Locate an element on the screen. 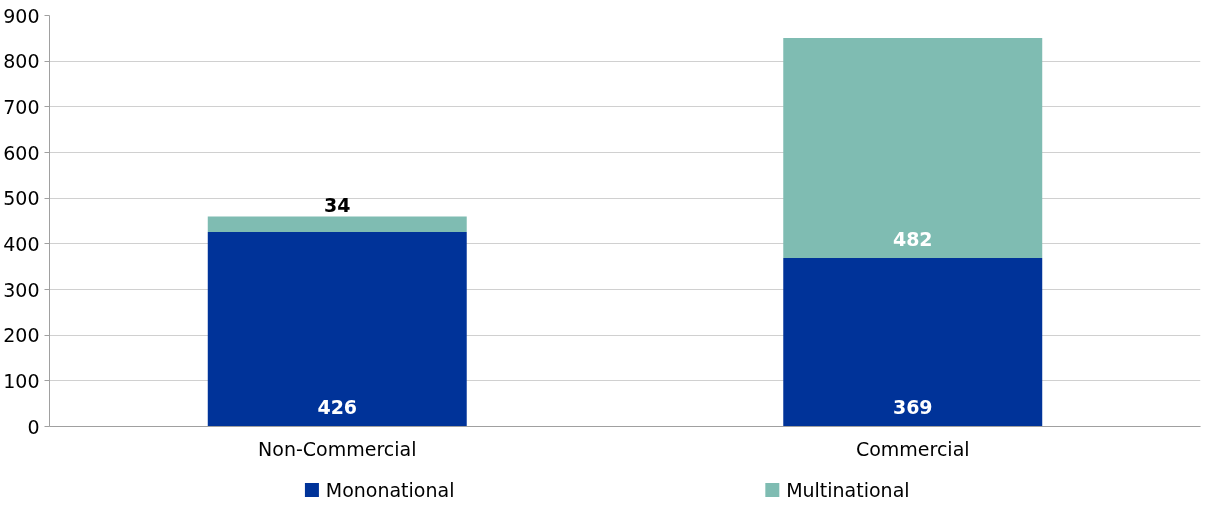 This screenshot has width=1218, height=522. data-label: 426 is located at coordinates (337, 407).